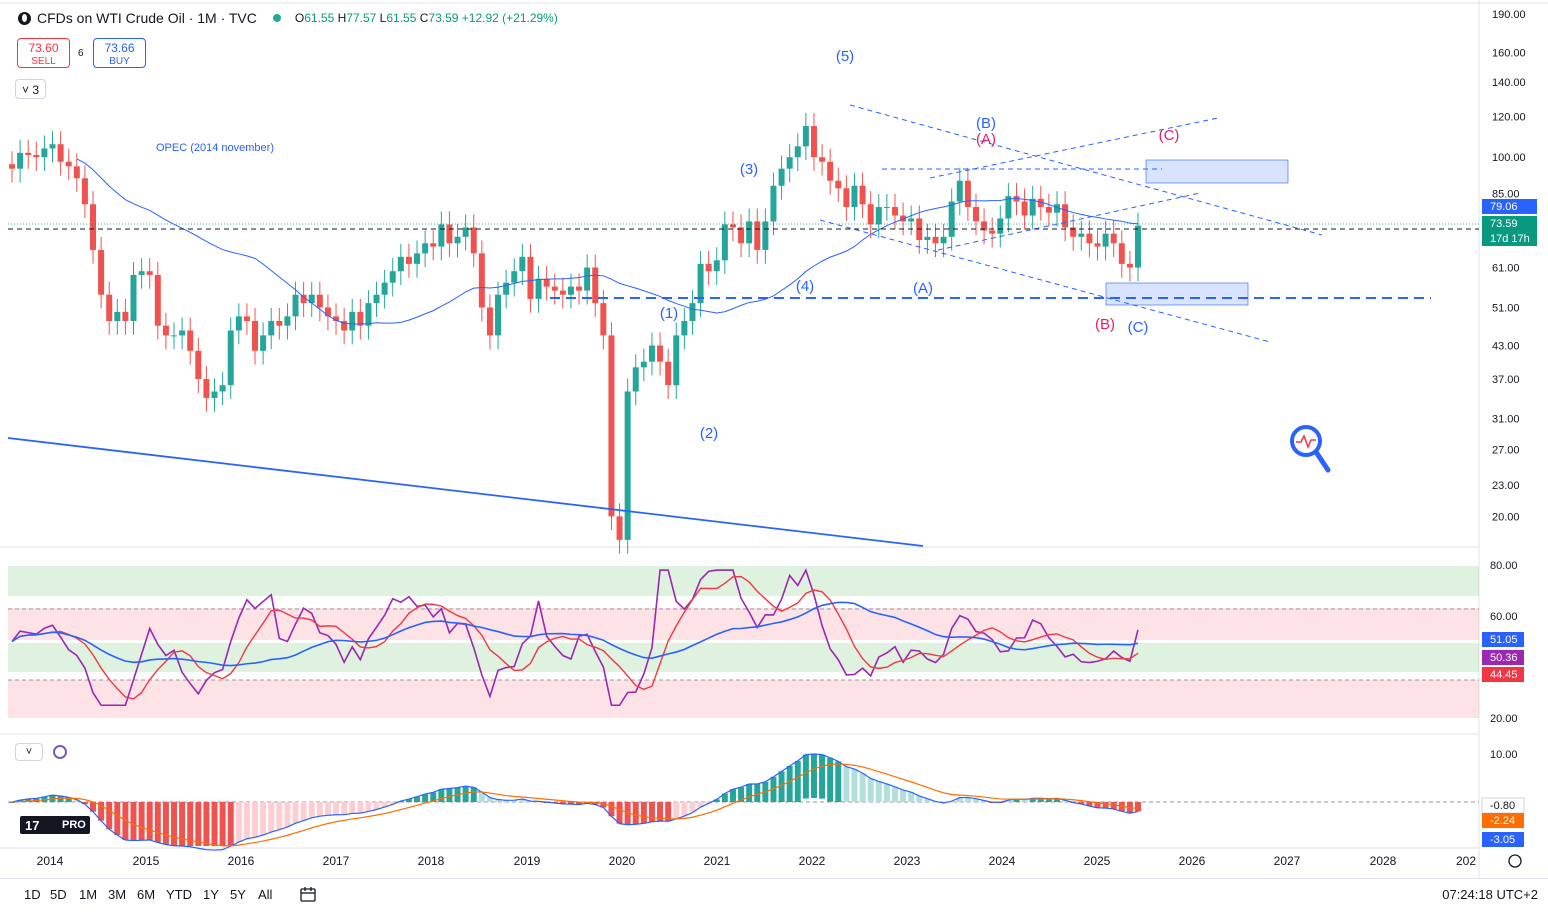 The width and height of the screenshot is (1548, 915). I want to click on ohlc-low-key: L, so click(383, 18).